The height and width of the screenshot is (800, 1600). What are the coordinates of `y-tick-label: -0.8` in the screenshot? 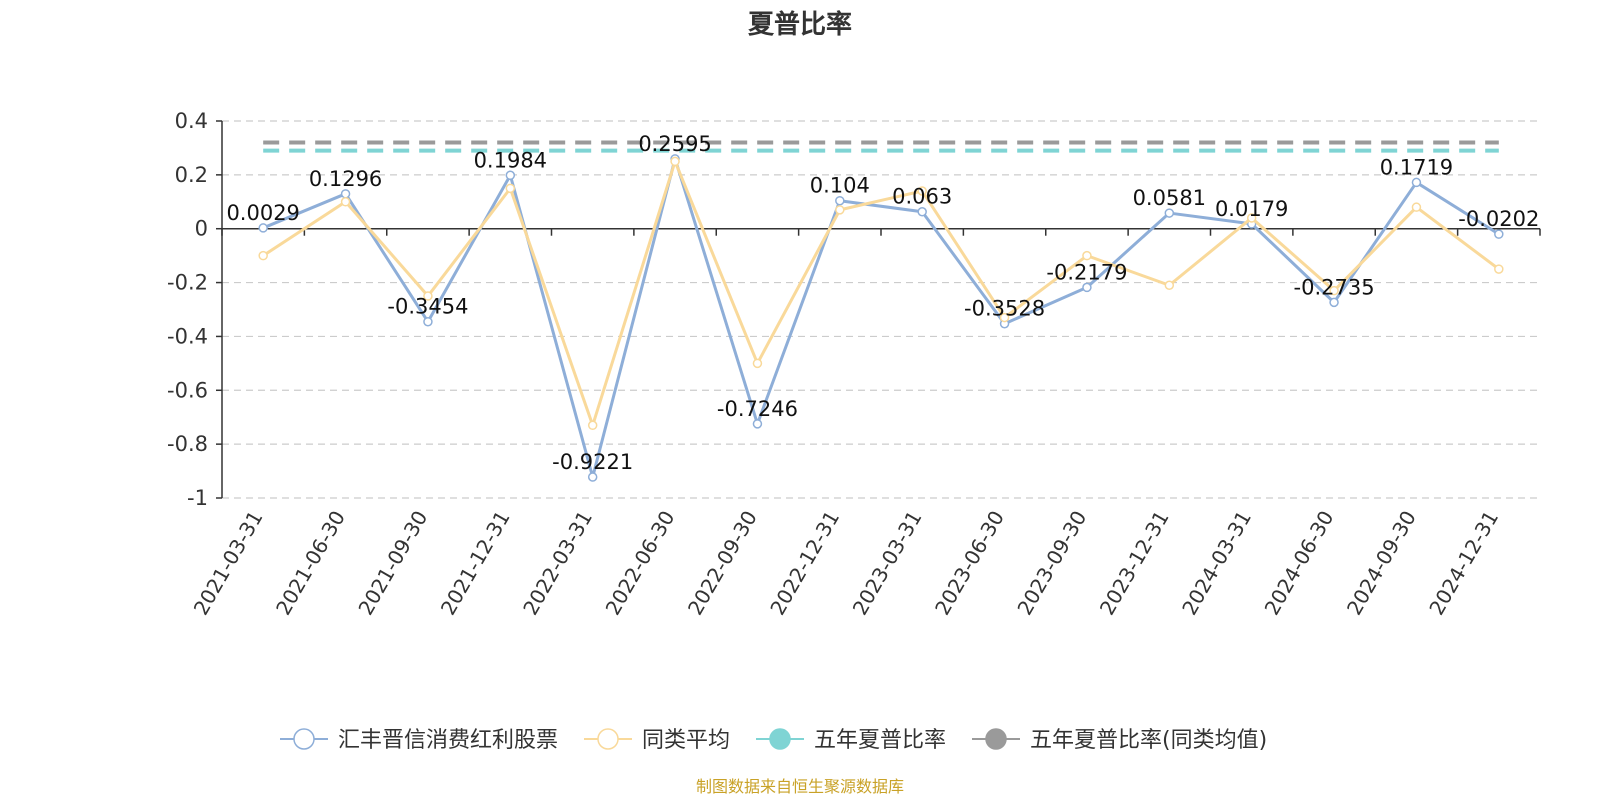 It's located at (187, 444).